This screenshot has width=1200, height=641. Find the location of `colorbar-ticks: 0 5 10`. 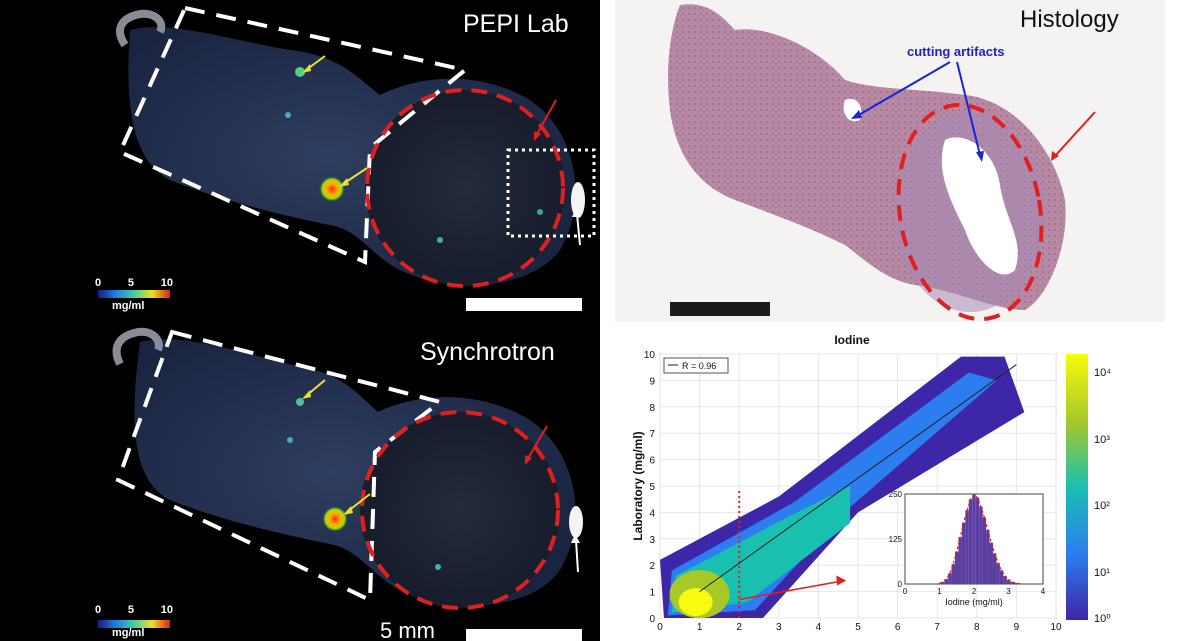

colorbar-ticks: 0 5 10 is located at coordinates (134, 283).